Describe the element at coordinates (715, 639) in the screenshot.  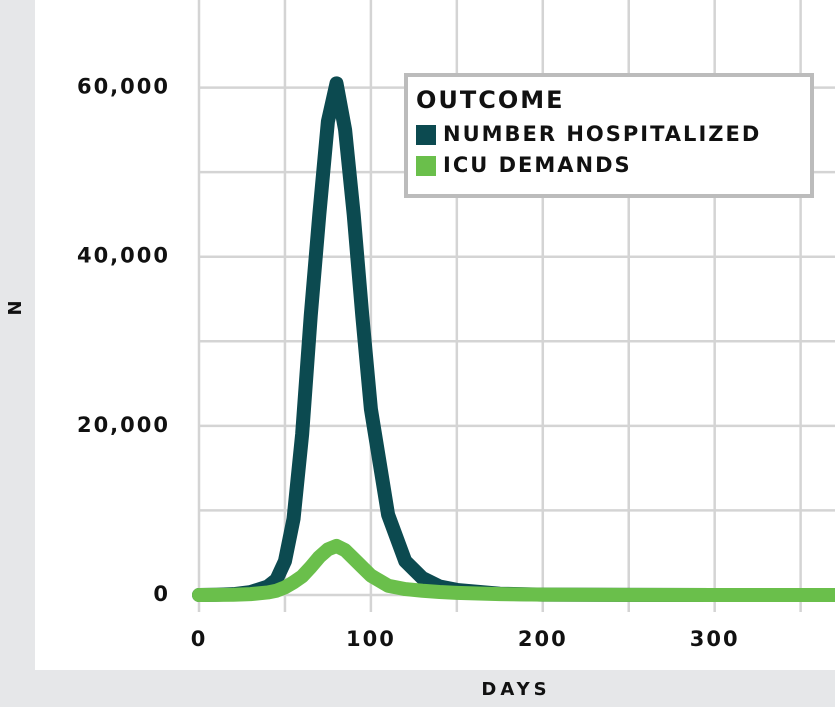
I see `x-tick-label: 300` at that location.